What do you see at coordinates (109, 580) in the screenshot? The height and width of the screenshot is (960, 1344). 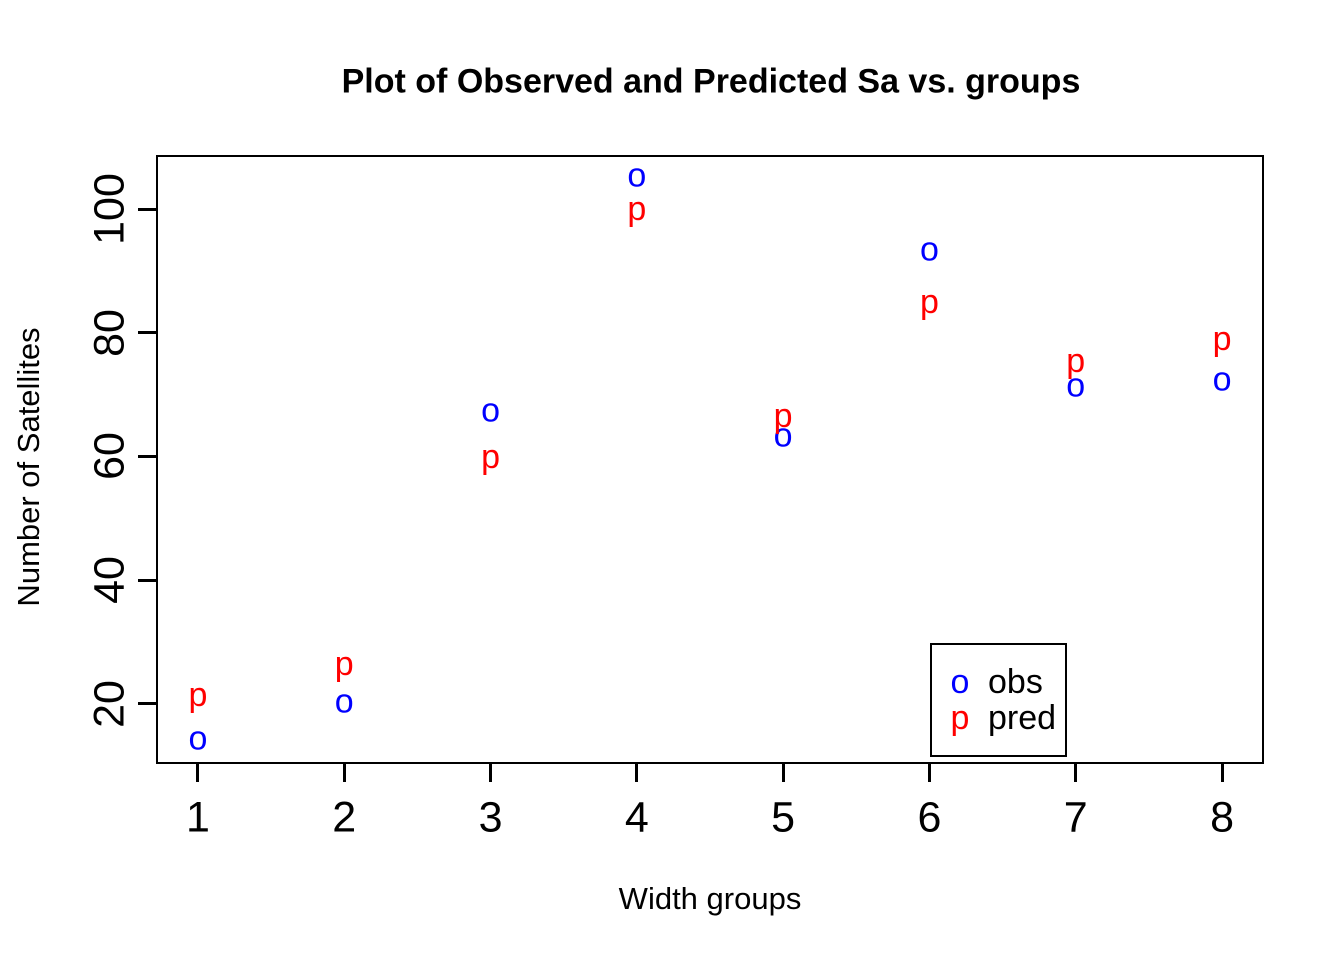 I see `y-tick-label: 40` at bounding box center [109, 580].